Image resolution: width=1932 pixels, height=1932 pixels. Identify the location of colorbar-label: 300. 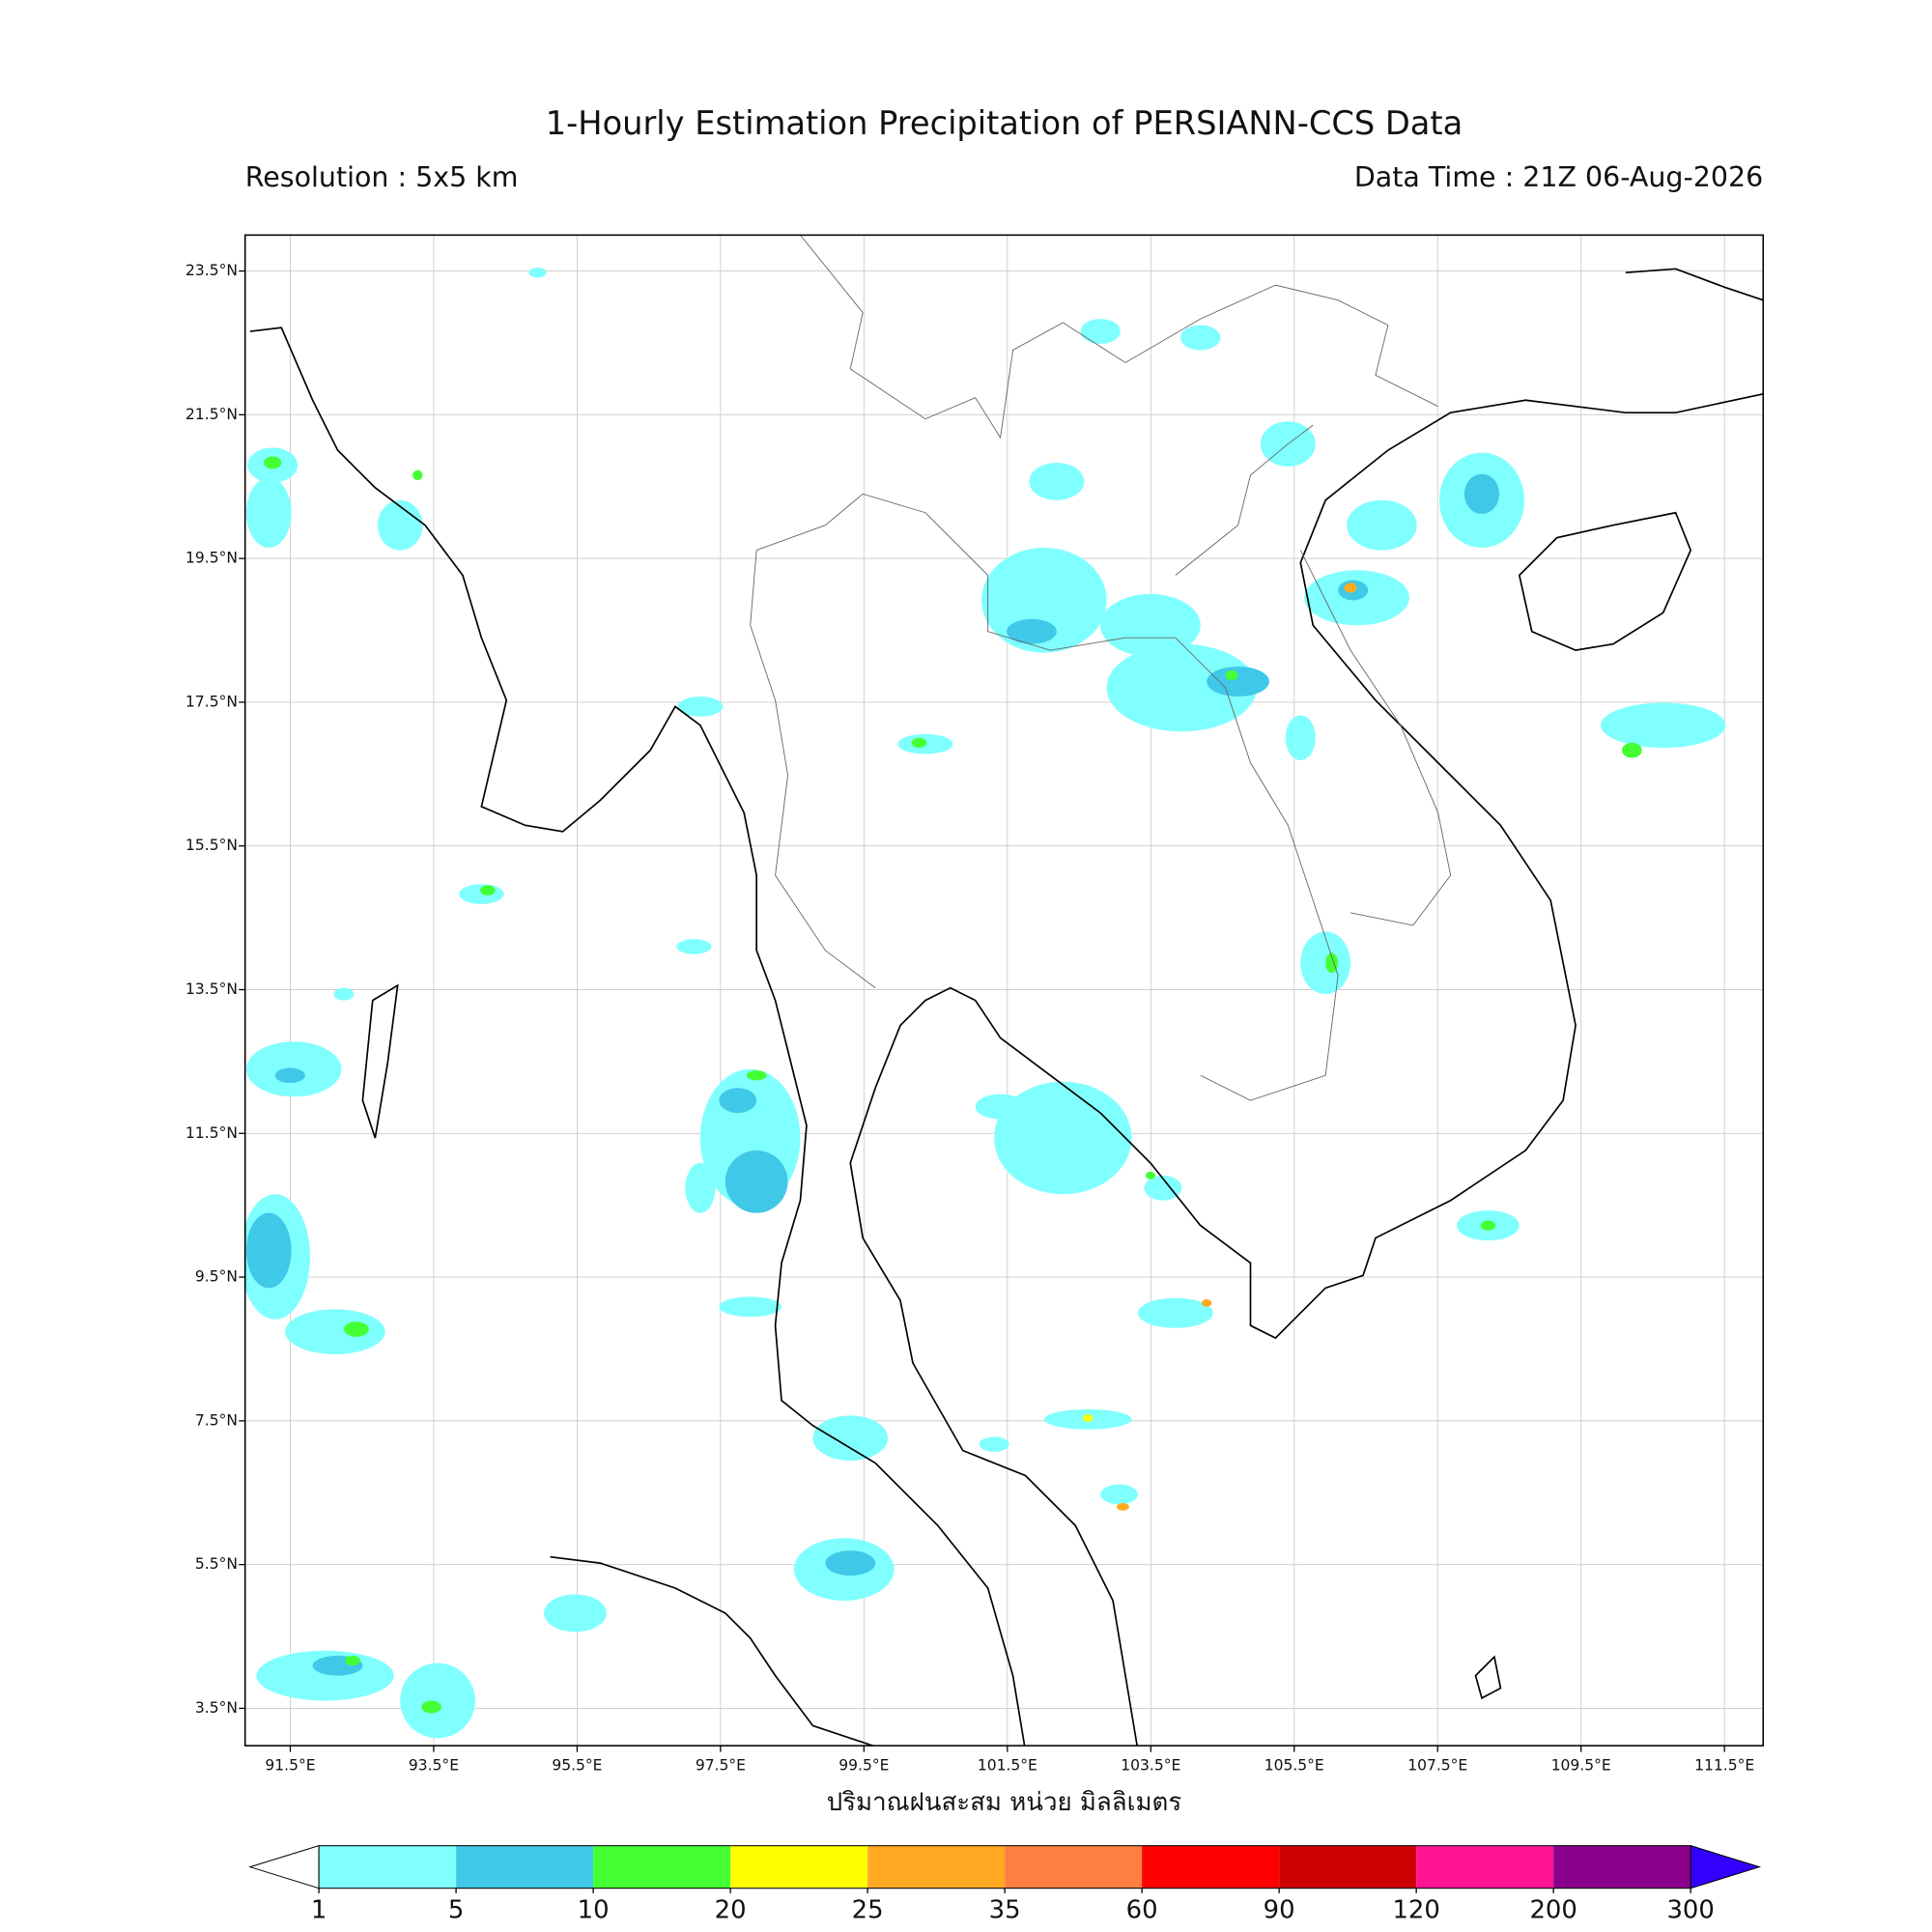
(1690, 1909).